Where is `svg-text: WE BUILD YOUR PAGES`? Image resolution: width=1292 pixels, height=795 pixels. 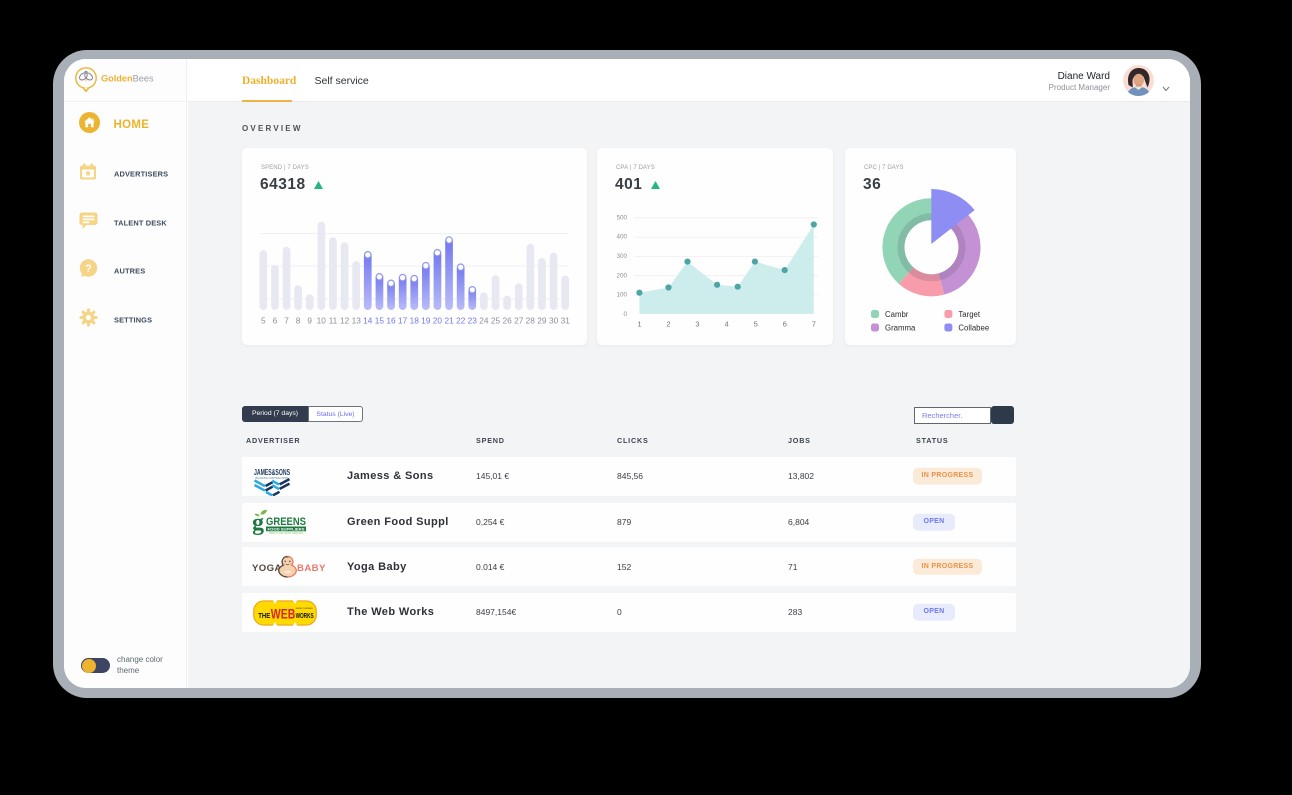 svg-text: WE BUILD YOUR PAGES is located at coordinates (304, 608).